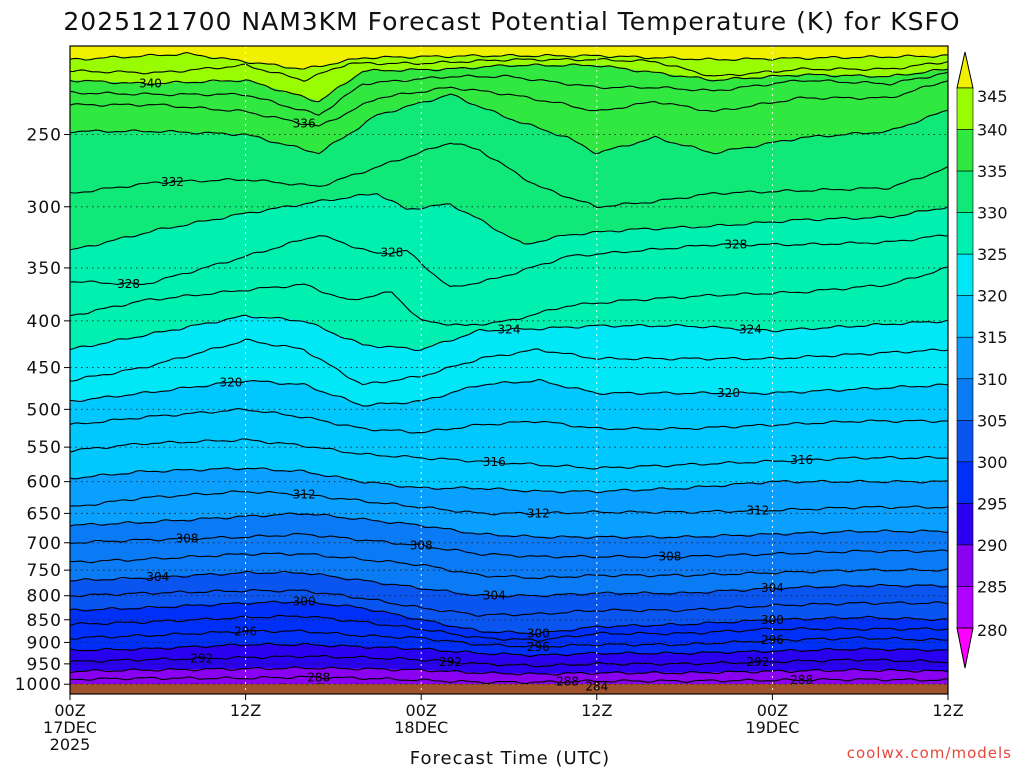 The width and height of the screenshot is (1024, 768). What do you see at coordinates (992, 545) in the screenshot?
I see `colorbar-label: 290` at bounding box center [992, 545].